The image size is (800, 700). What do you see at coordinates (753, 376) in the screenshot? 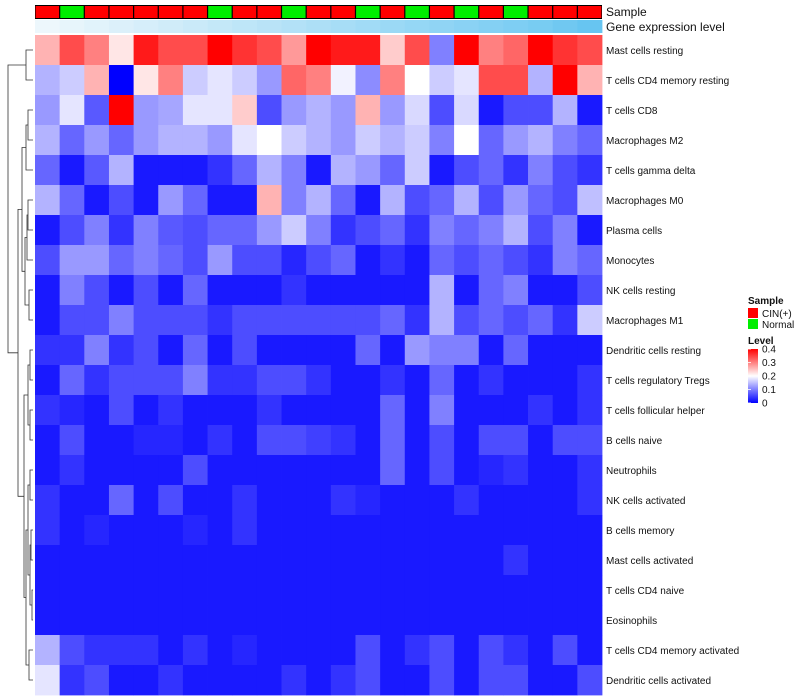
I see `legend-level-colorbar` at bounding box center [753, 376].